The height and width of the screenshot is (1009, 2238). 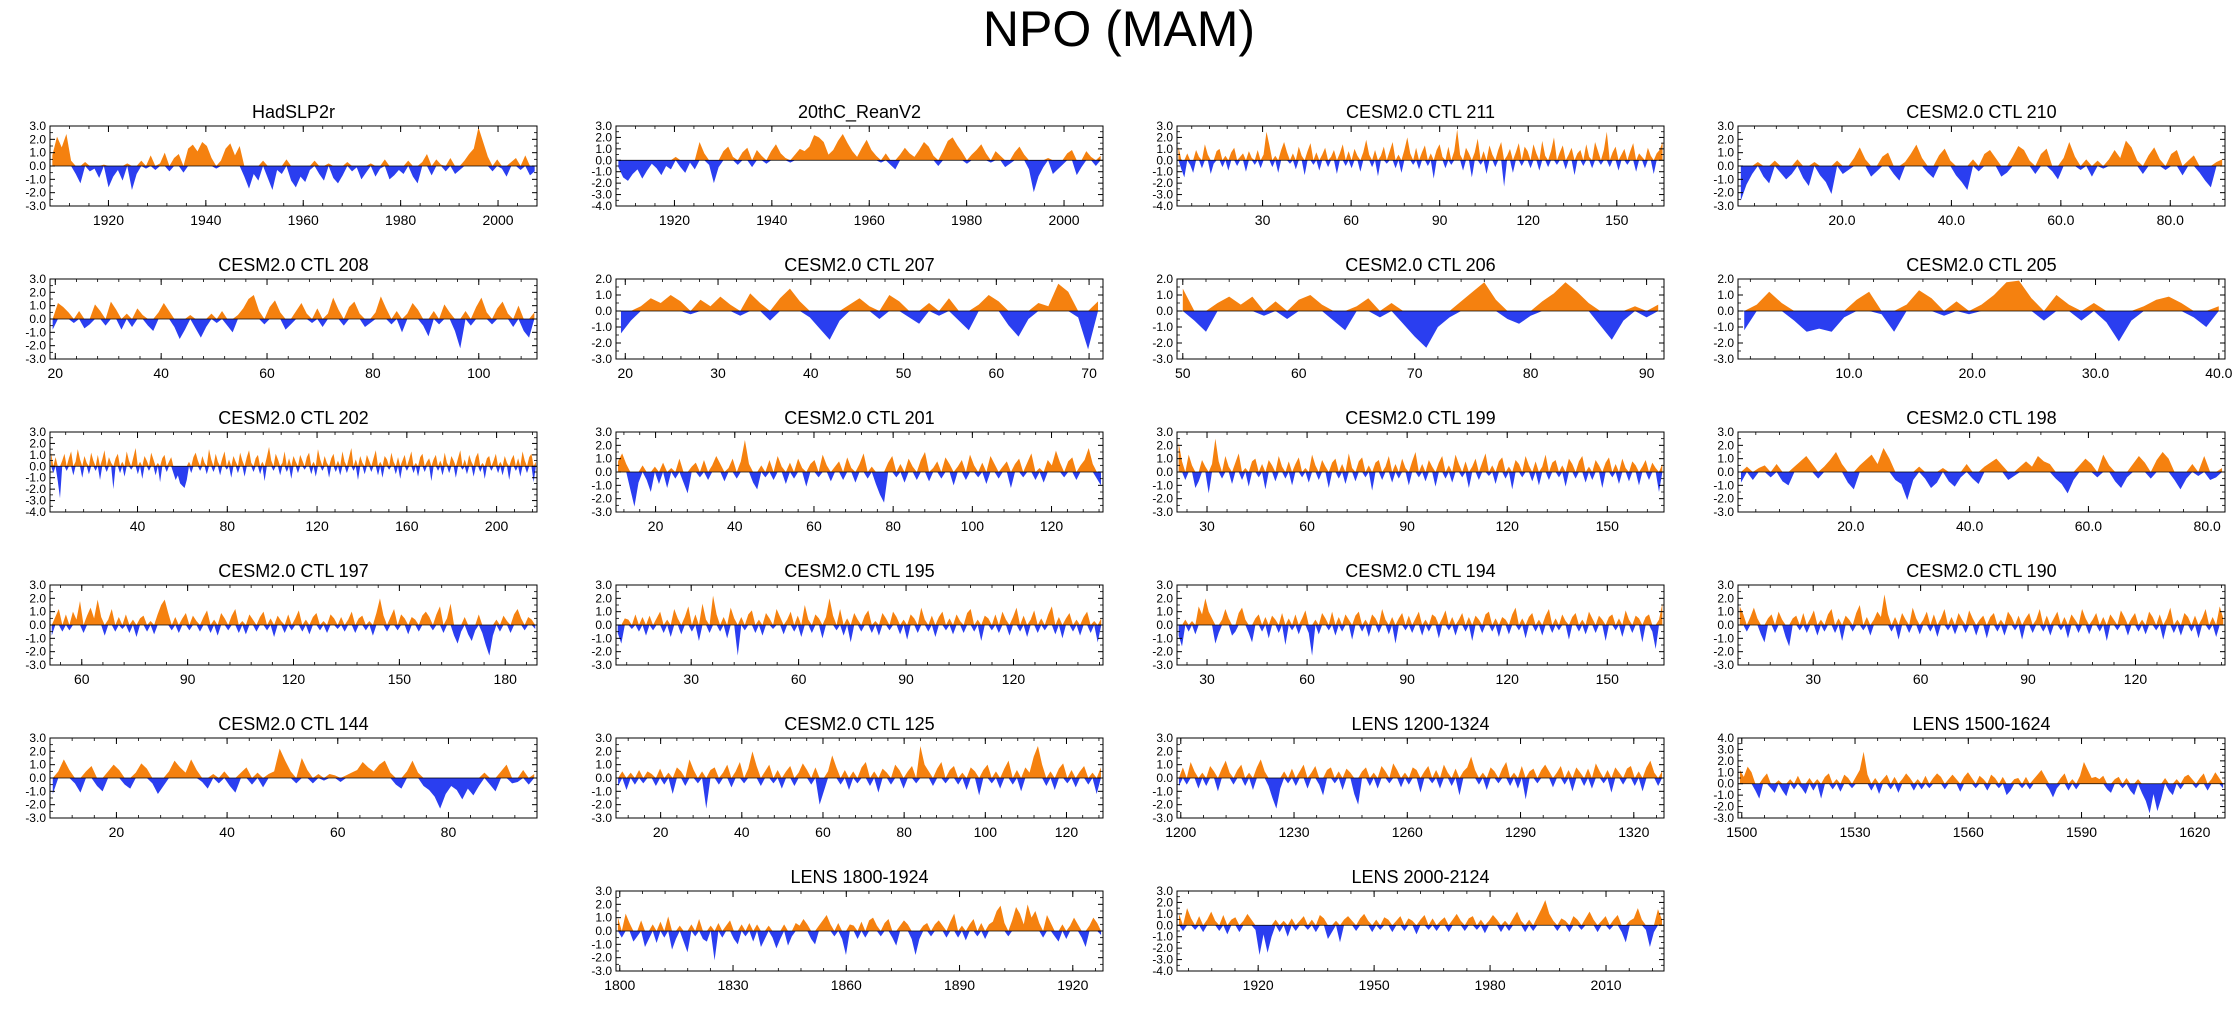 What do you see at coordinates (1420, 265) in the screenshot?
I see `panel-title: CESM2.0 CTL 206` at bounding box center [1420, 265].